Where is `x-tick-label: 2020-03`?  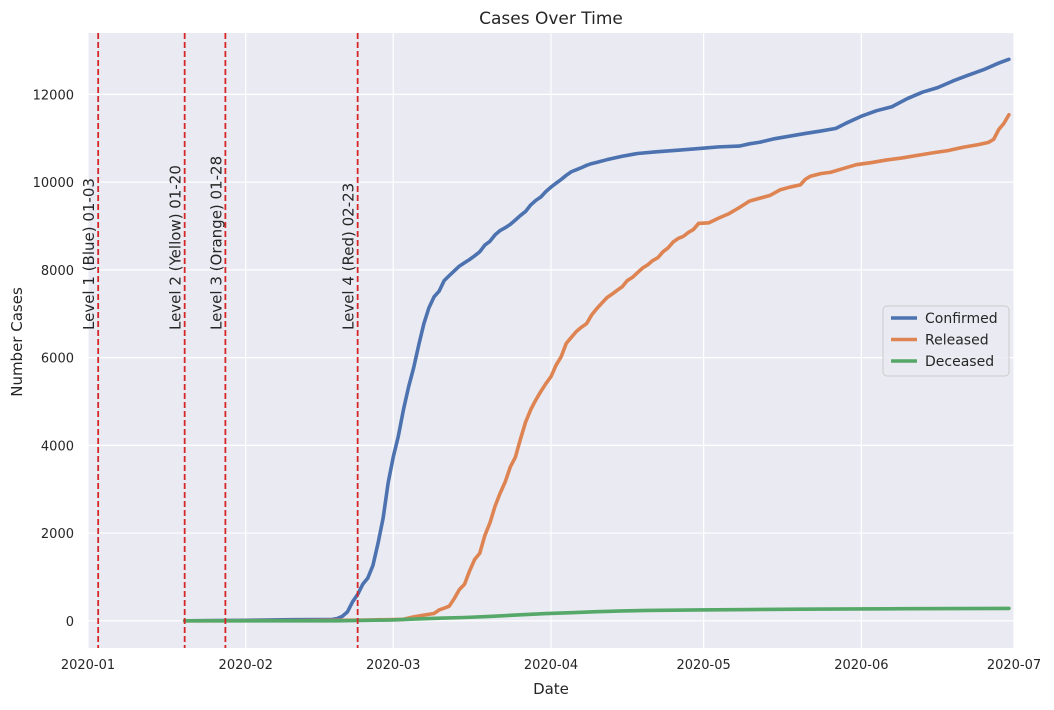
x-tick-label: 2020-03 is located at coordinates (393, 665).